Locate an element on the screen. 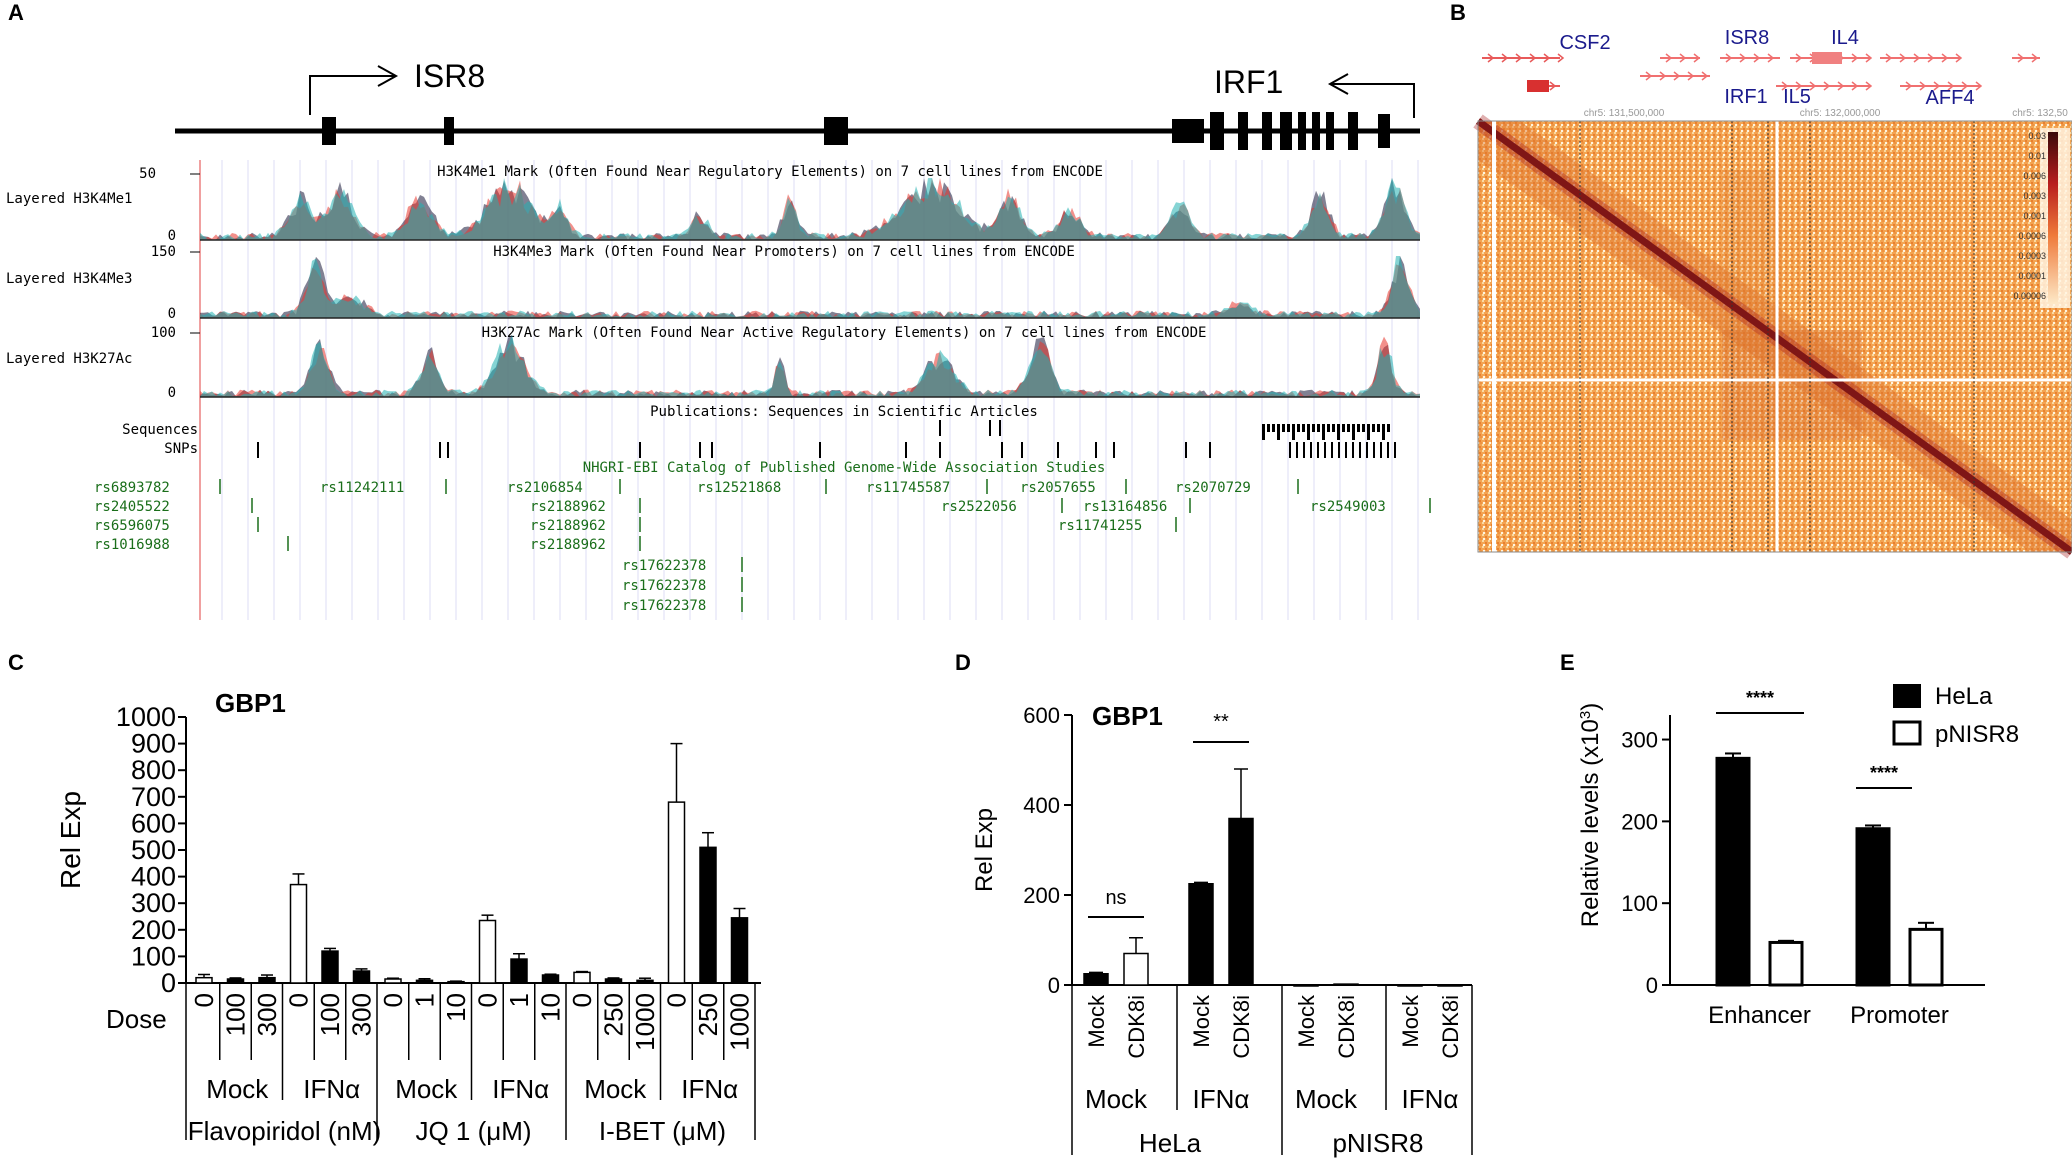 The height and width of the screenshot is (1160, 2072). category-label: Enhancer is located at coordinates (1759, 1015).